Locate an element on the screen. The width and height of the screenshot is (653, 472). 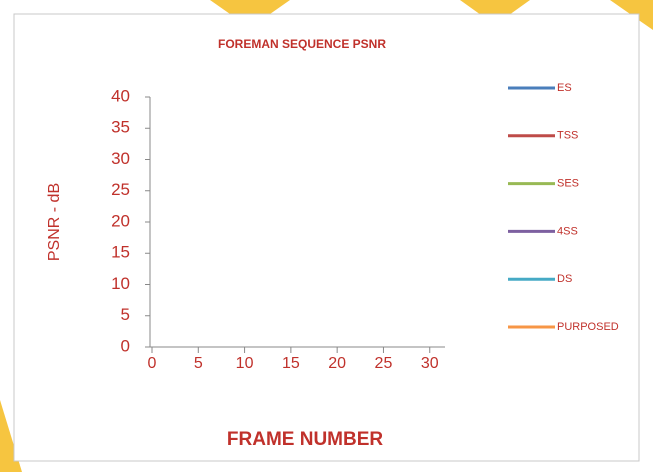
legend-label: TSS is located at coordinates (567, 136).